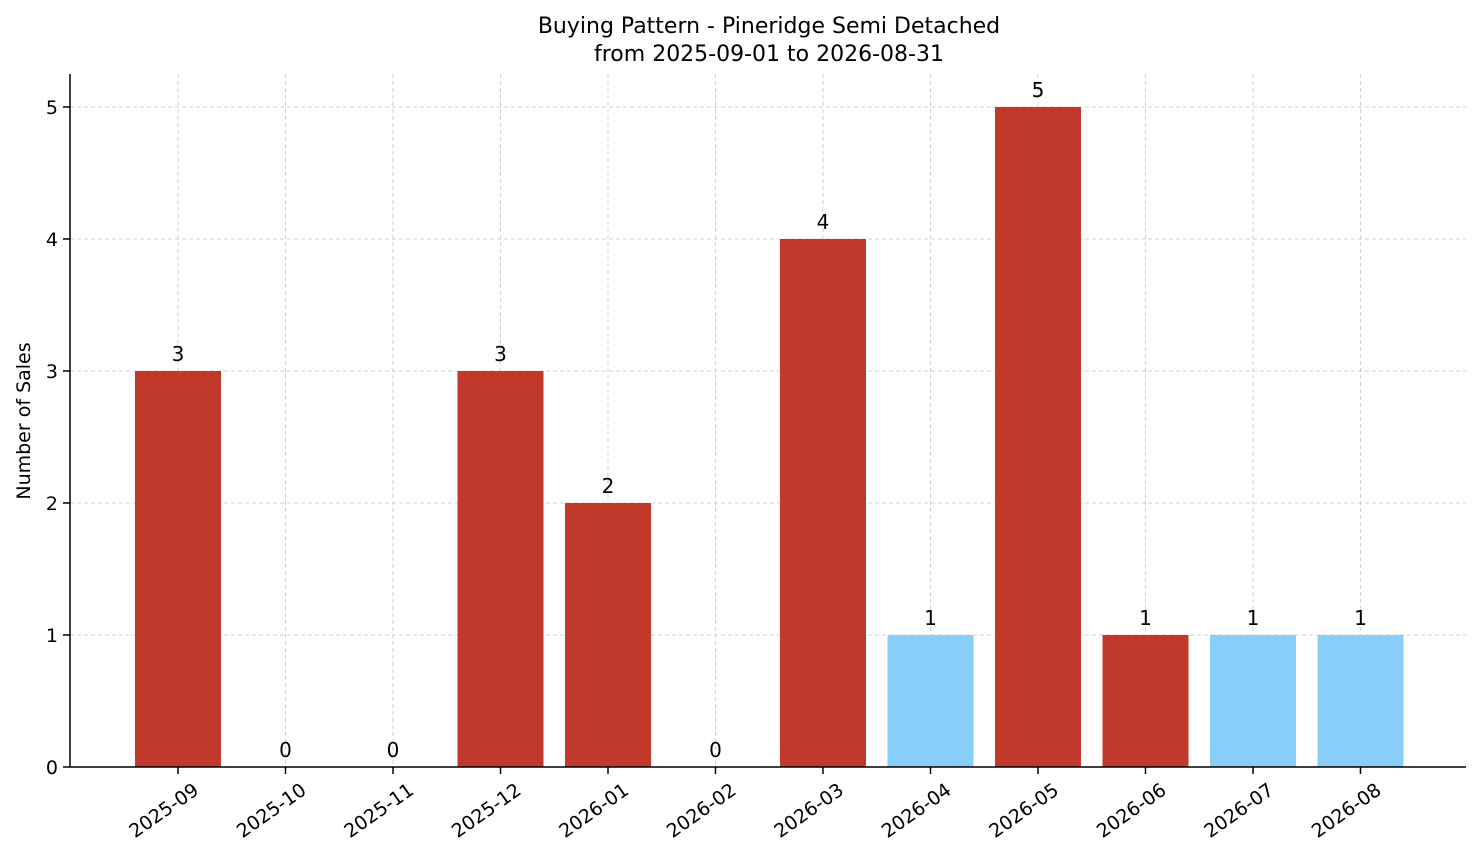 This screenshot has width=1481, height=863. Describe the element at coordinates (917, 811) in the screenshot. I see `x-tick-label: 2026-04` at that location.